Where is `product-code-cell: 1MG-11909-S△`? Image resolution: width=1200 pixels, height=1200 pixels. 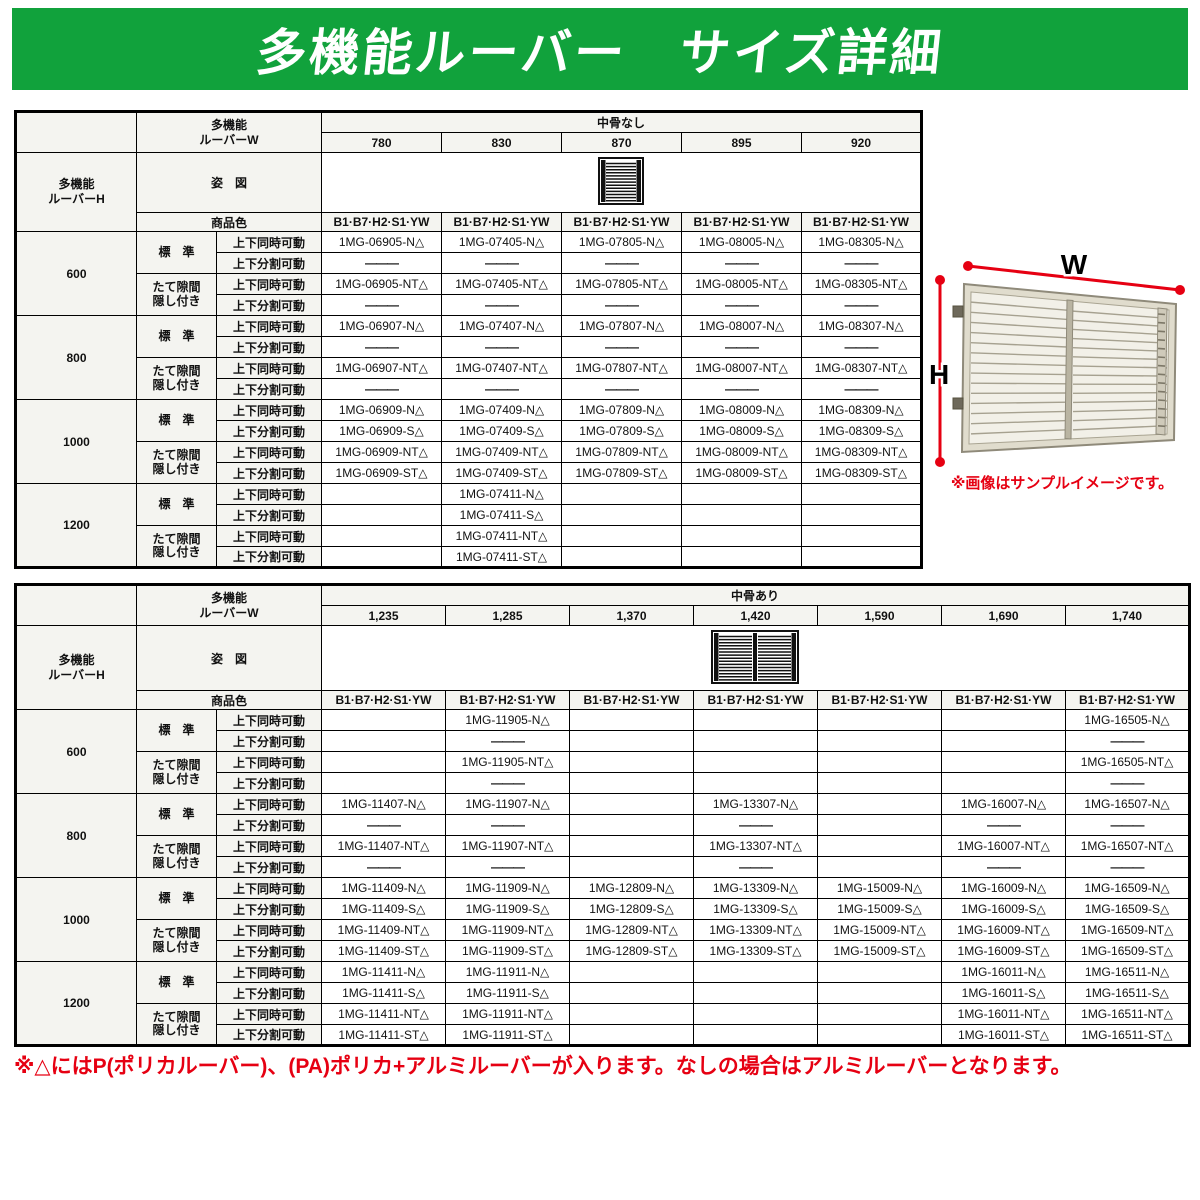
product-code-cell: 1MG-11909-S△ is located at coordinates (507, 909).